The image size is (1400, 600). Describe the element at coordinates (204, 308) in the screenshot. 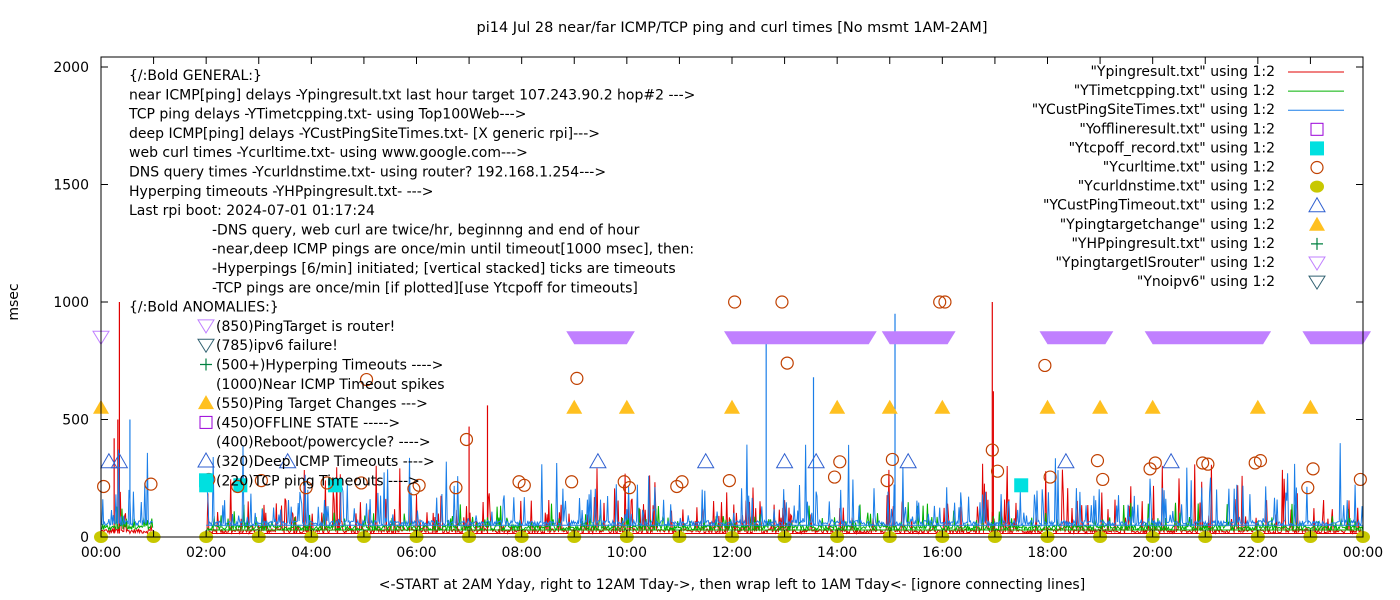

I see `notes-anomalies-header: {/:Bold ANOMALIES:}` at that location.